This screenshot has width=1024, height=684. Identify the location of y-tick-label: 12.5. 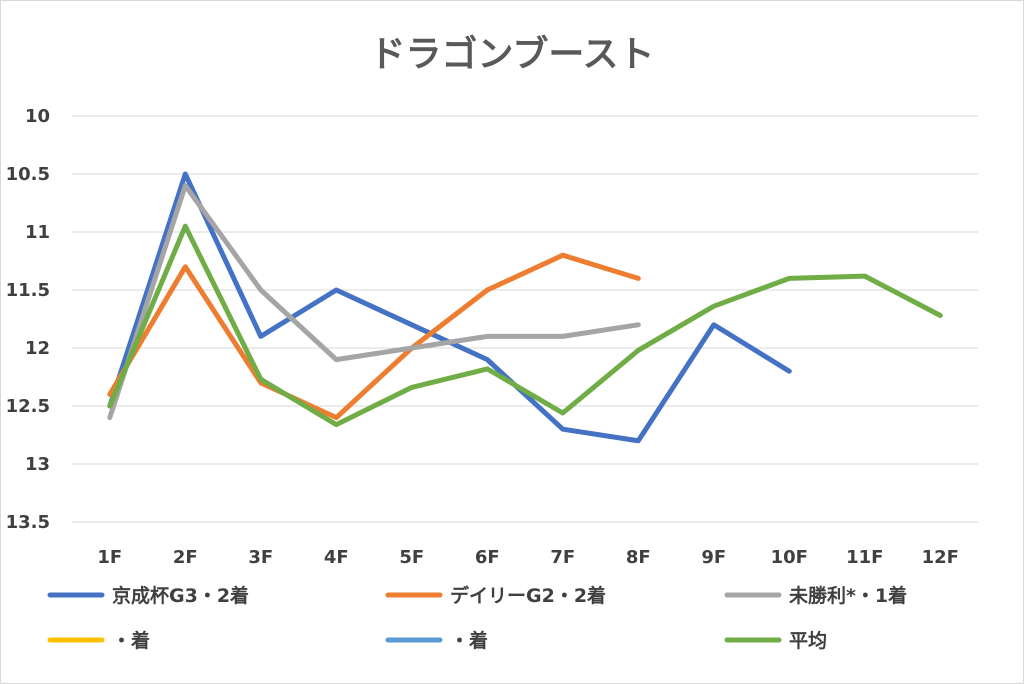
(28, 406).